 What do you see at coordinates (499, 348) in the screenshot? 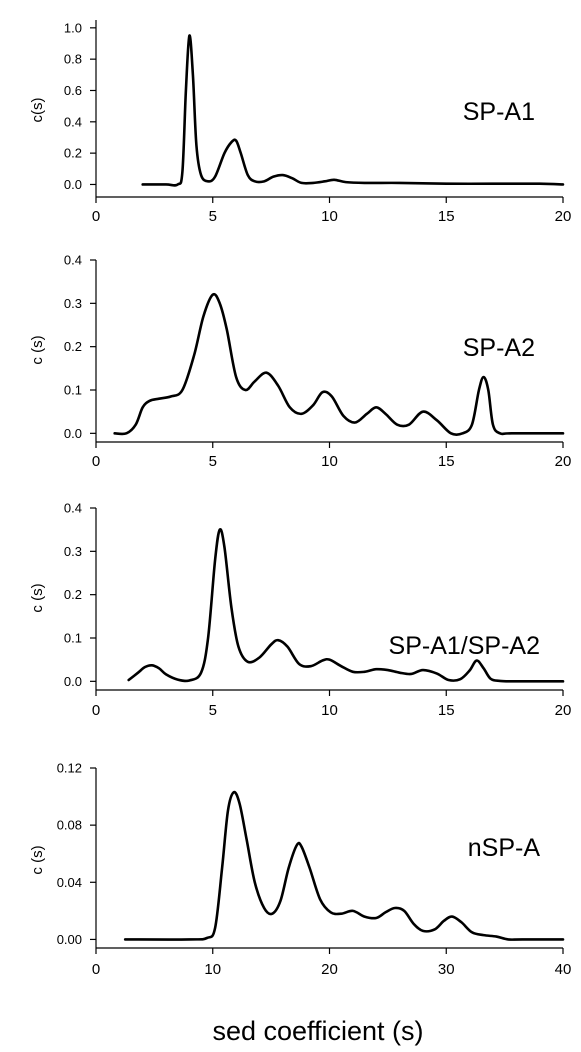
I see `panel-title: SP-A2` at bounding box center [499, 348].